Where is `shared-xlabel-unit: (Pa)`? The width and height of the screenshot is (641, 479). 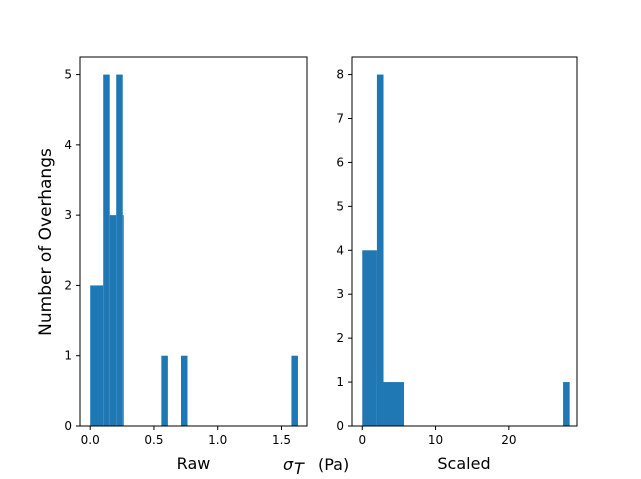 shared-xlabel-unit: (Pa) is located at coordinates (333, 464).